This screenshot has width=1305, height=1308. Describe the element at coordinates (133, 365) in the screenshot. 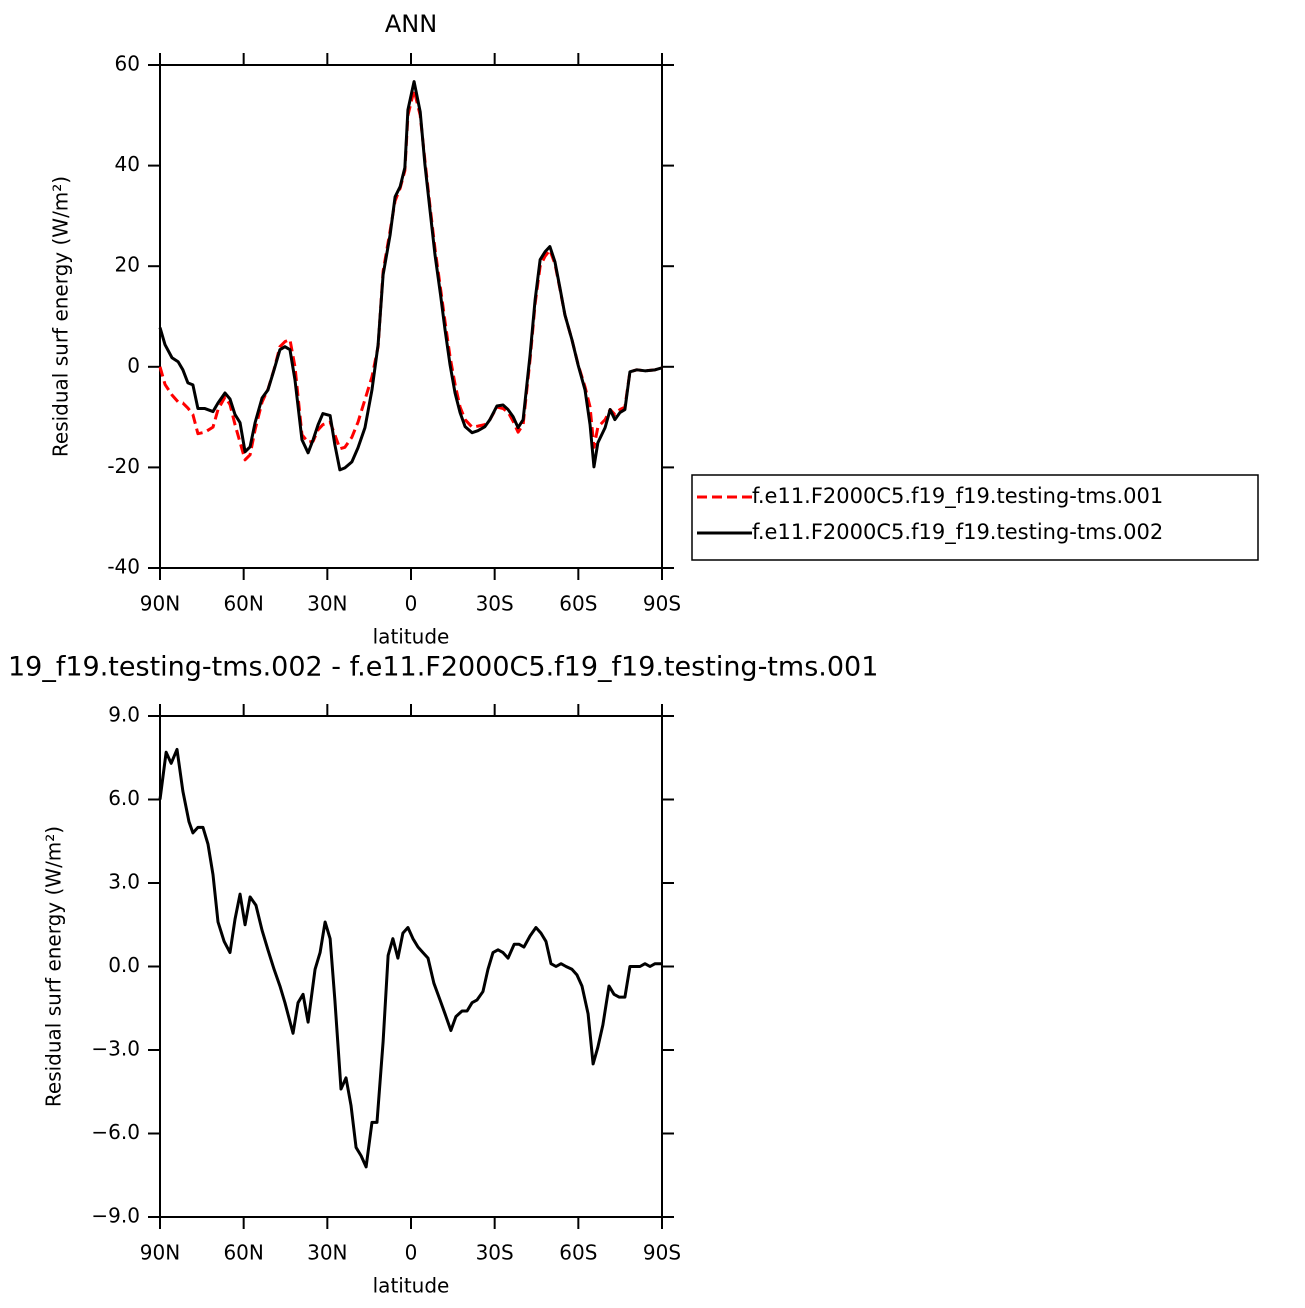

I see `y-tick-label: 0` at that location.